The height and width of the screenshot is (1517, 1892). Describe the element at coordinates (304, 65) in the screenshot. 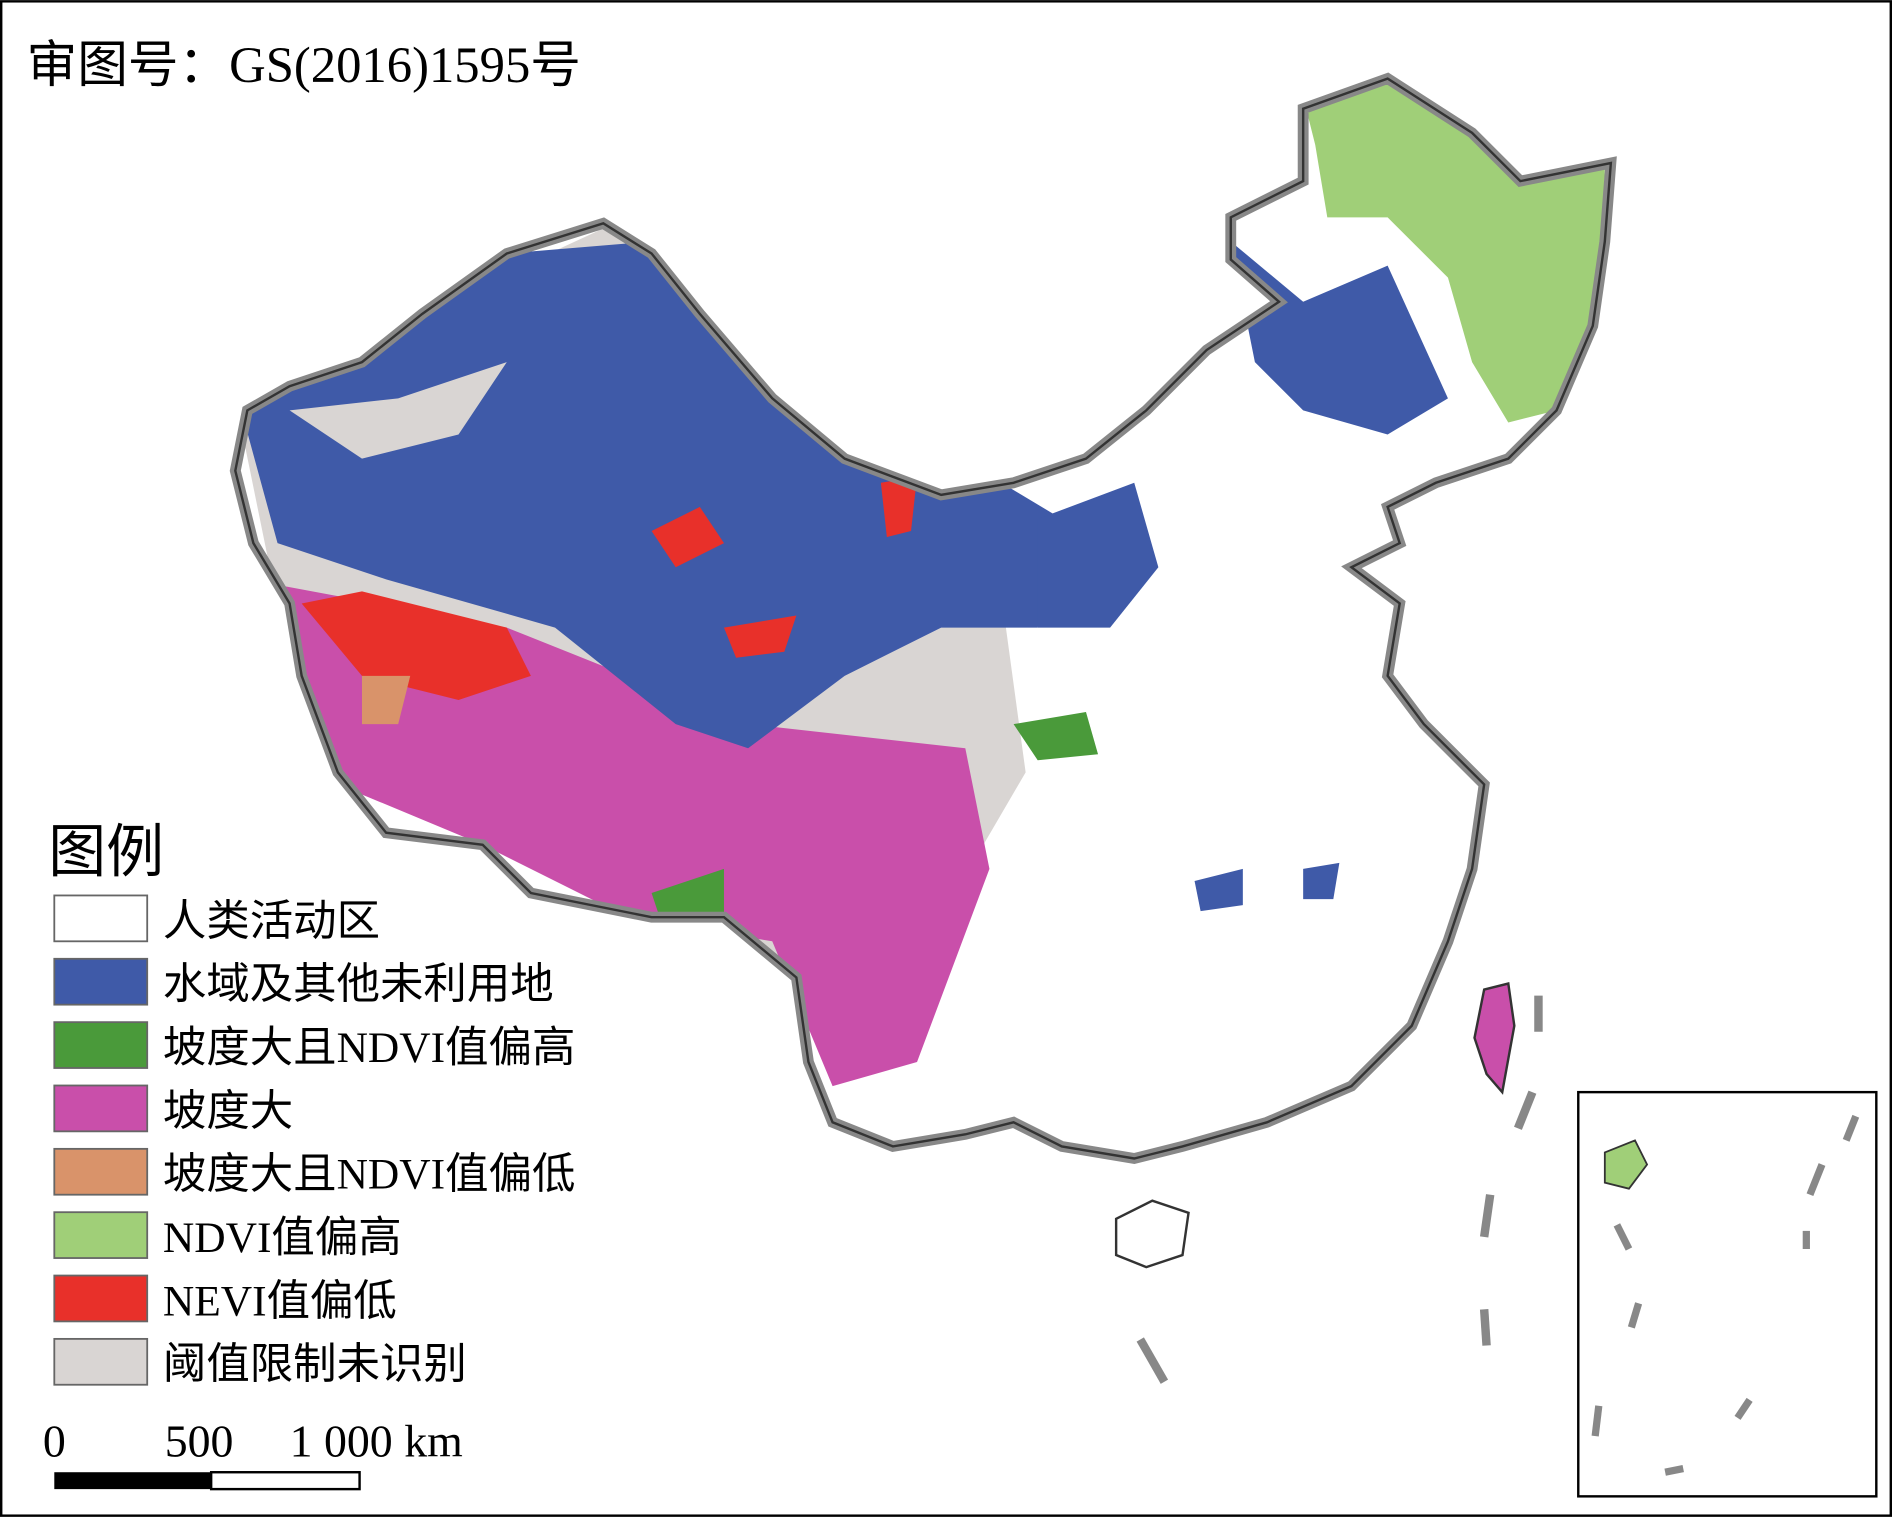

I see `map-title: 审图号：GS(2016)1595号` at that location.